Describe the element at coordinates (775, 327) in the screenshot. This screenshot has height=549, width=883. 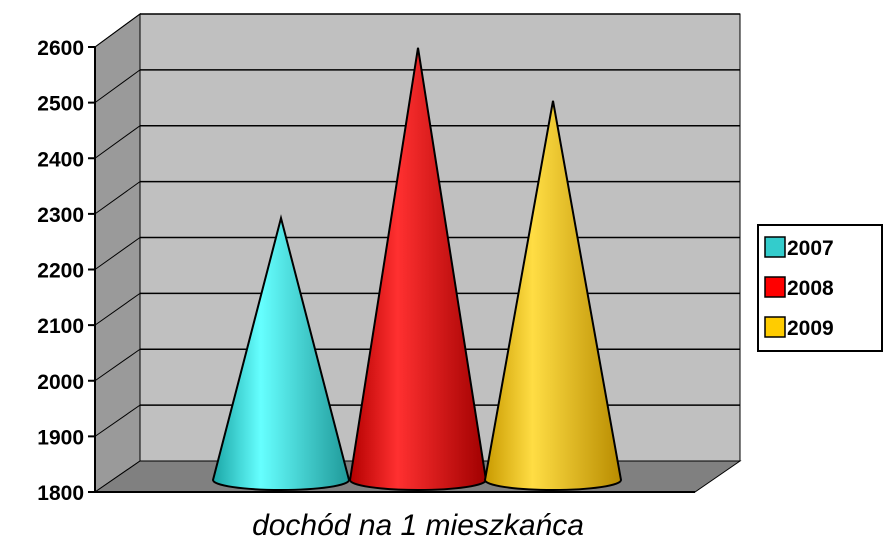
I see `legend-swatch-2009` at that location.